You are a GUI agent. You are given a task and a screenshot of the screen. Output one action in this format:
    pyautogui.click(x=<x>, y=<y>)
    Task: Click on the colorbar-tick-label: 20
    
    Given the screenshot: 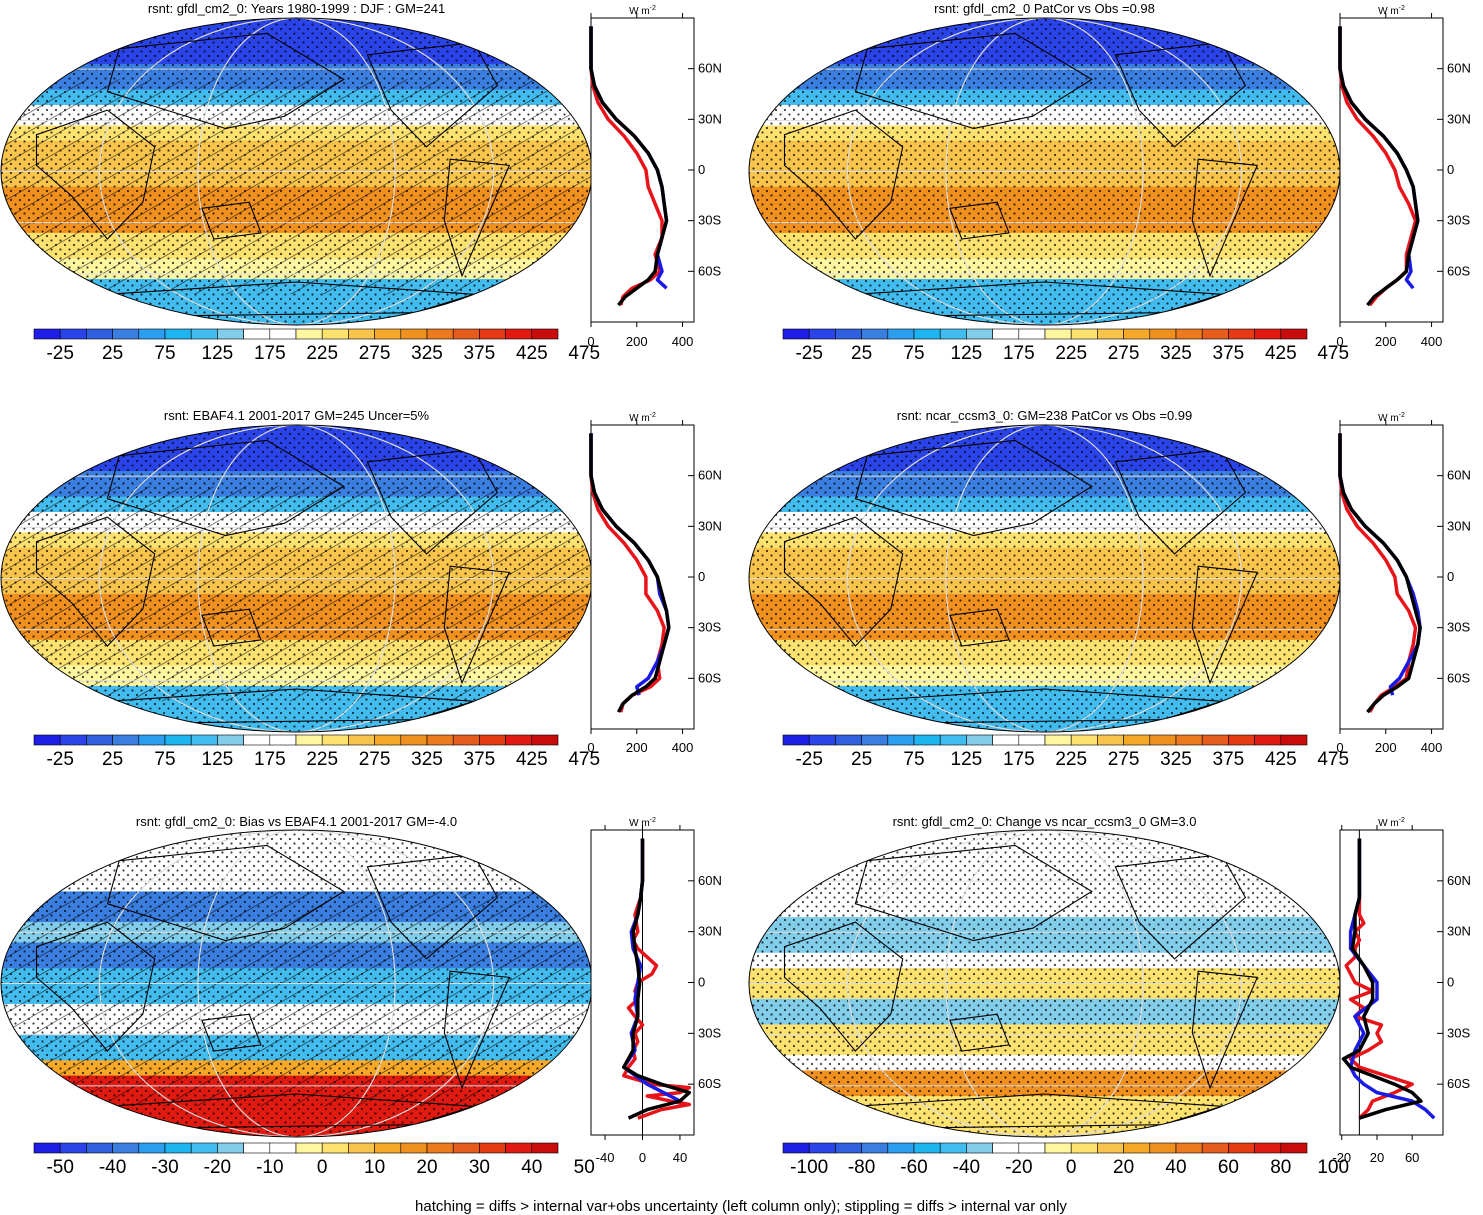 What is the action you would take?
    pyautogui.click(x=1123, y=1167)
    